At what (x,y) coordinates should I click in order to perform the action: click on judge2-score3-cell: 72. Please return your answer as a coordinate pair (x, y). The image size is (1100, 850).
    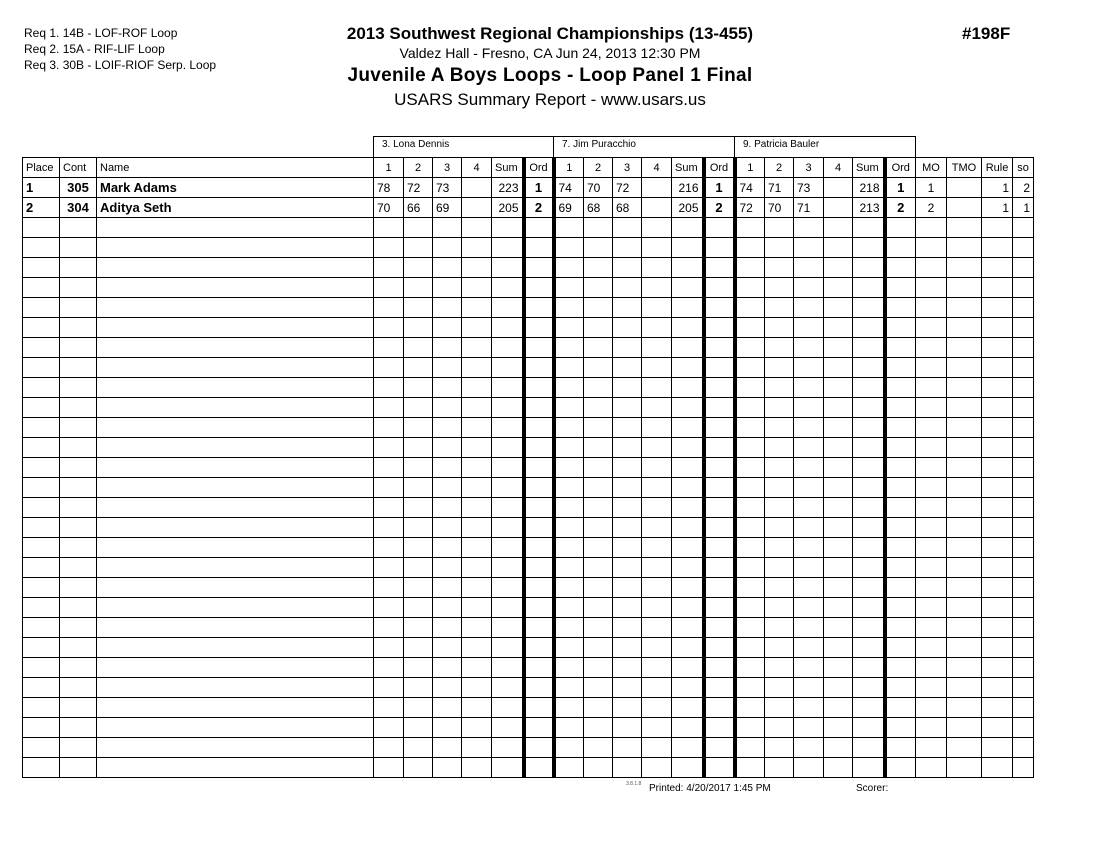
    Looking at the image, I should click on (627, 187).